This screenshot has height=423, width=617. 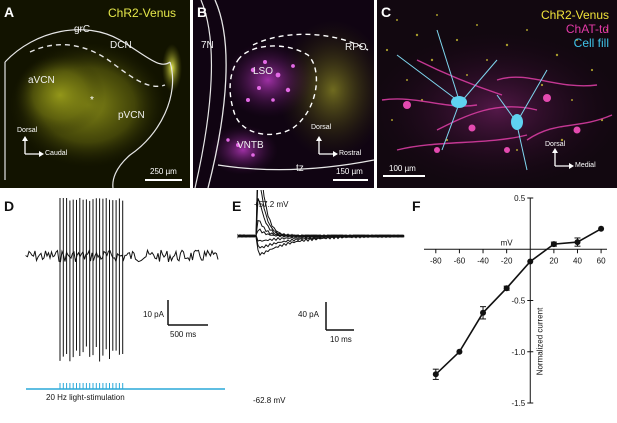 I want to click on panel-c-medial-label: Medial, so click(x=585, y=165).